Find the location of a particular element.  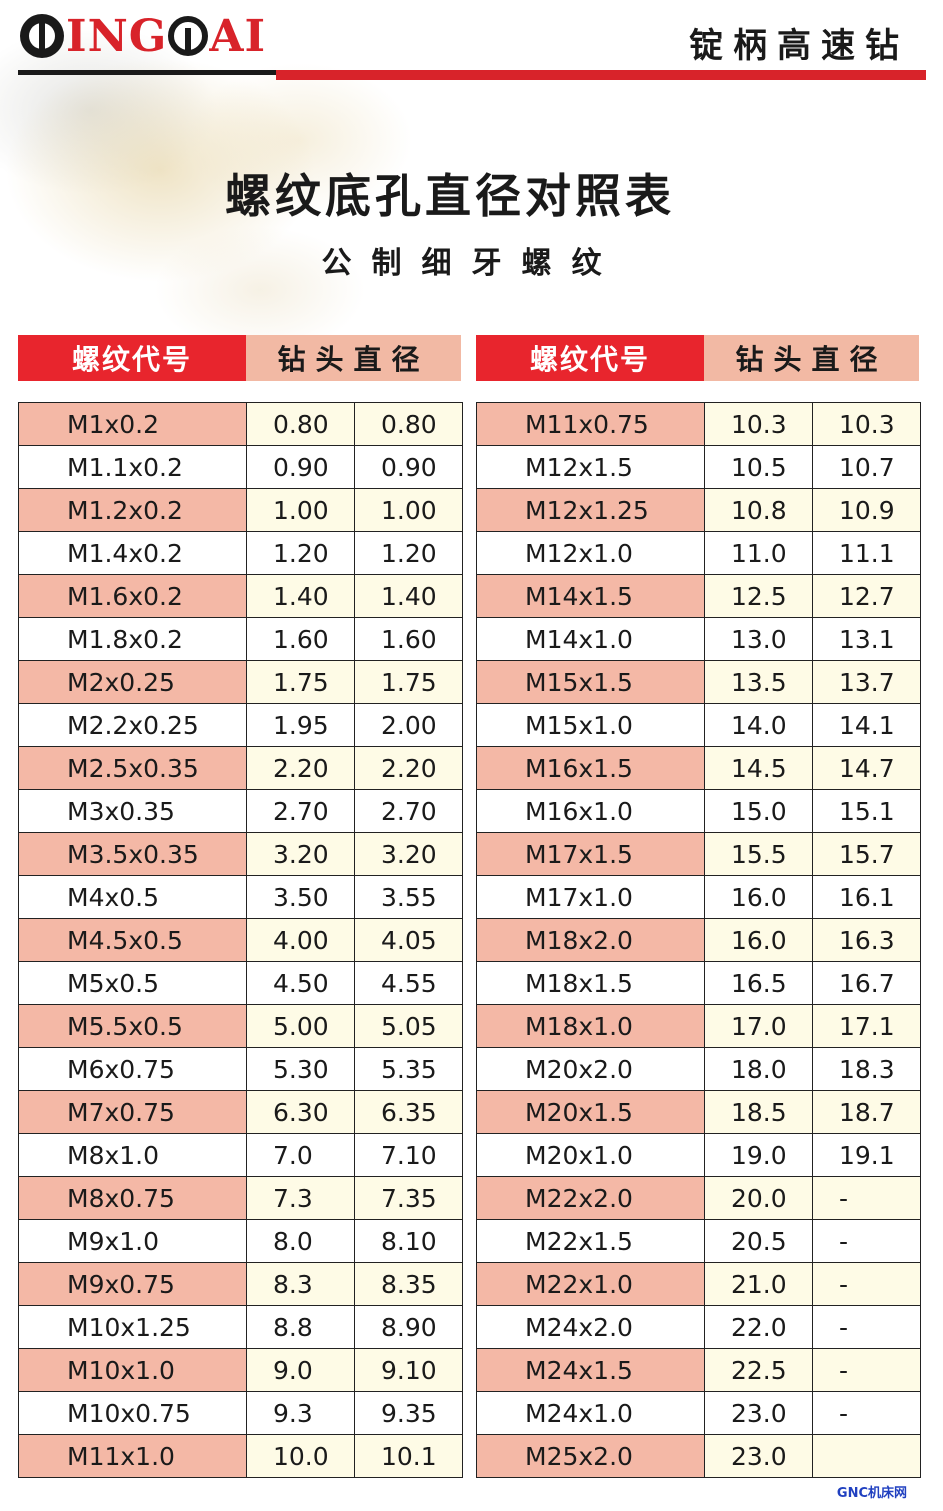

drill-diameter-alt-cell: 9.35 is located at coordinates (408, 1413).